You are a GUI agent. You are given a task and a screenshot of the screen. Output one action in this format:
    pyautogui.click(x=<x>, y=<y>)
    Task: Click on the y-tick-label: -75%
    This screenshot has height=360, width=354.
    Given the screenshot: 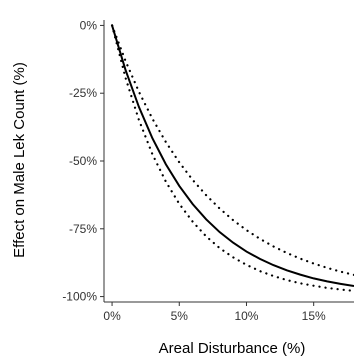 What is the action you would take?
    pyautogui.click(x=83, y=229)
    